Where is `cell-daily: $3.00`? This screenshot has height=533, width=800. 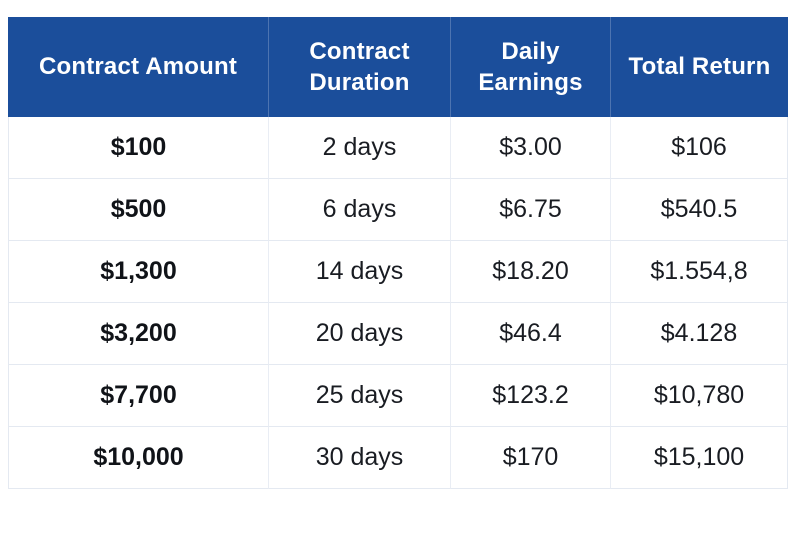
cell-daily: $3.00 is located at coordinates (530, 148).